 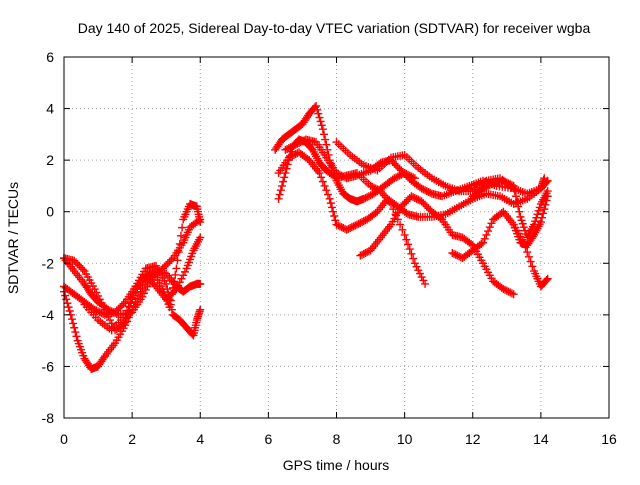 What do you see at coordinates (338, 439) in the screenshot?
I see `x-tick-labels: 0 2 4 6 8 10 12 14 16` at bounding box center [338, 439].